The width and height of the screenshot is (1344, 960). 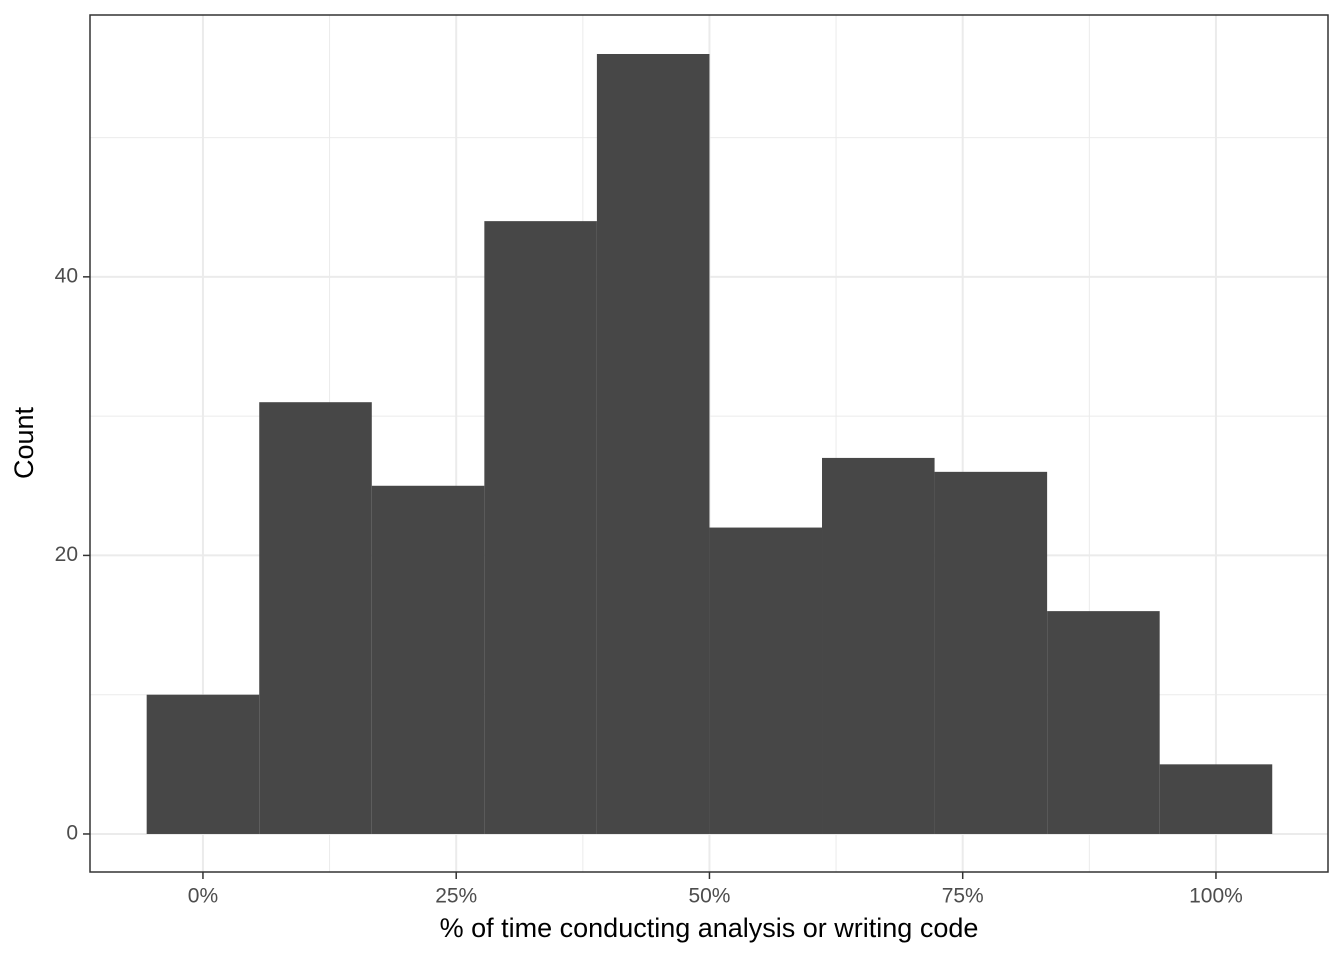 I want to click on y-axis-title: Count, so click(x=24, y=442).